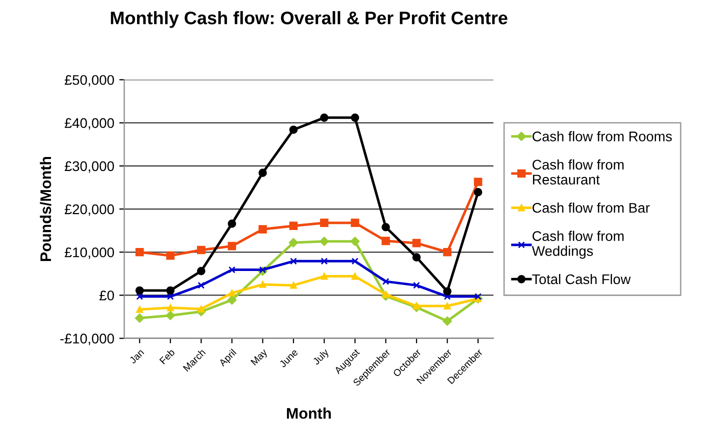  What do you see at coordinates (309, 19) in the screenshot?
I see `chart-title: Monthly Cash flow: Overall & Per Profit Centre` at bounding box center [309, 19].